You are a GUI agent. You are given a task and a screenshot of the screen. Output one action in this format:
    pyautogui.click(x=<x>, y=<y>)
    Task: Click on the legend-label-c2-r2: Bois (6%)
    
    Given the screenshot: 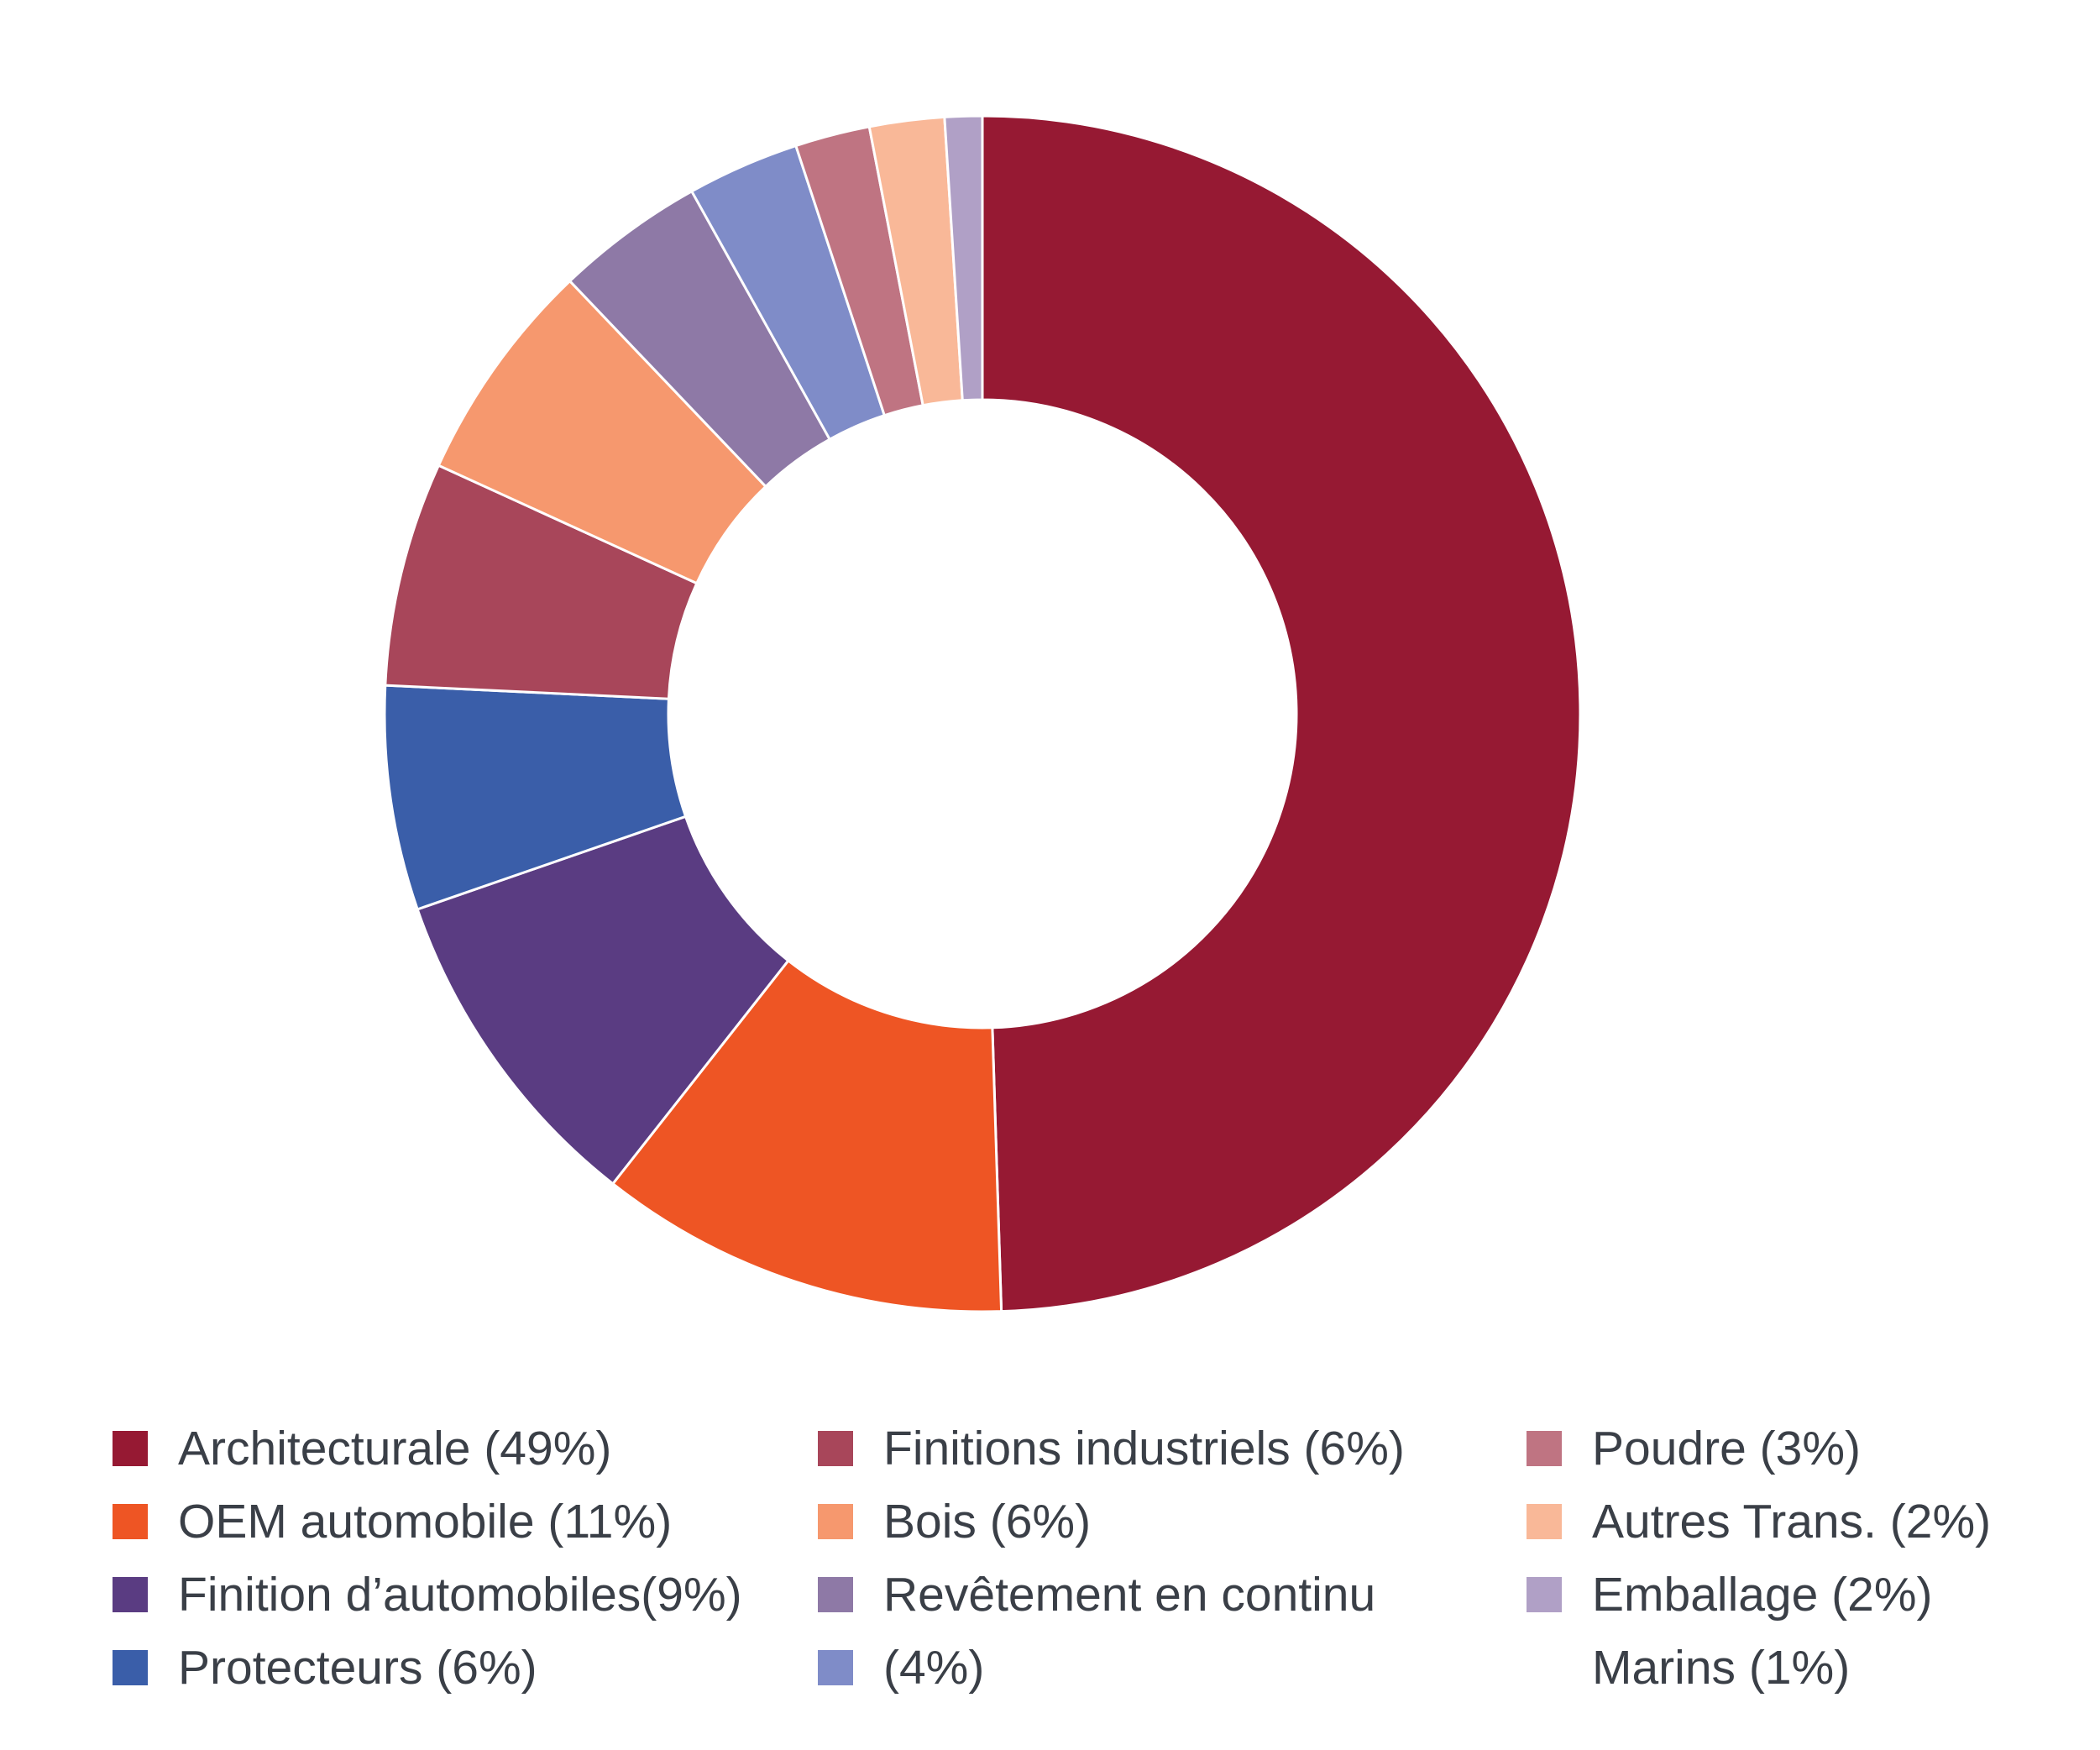 What is the action you would take?
    pyautogui.click(x=987, y=1521)
    